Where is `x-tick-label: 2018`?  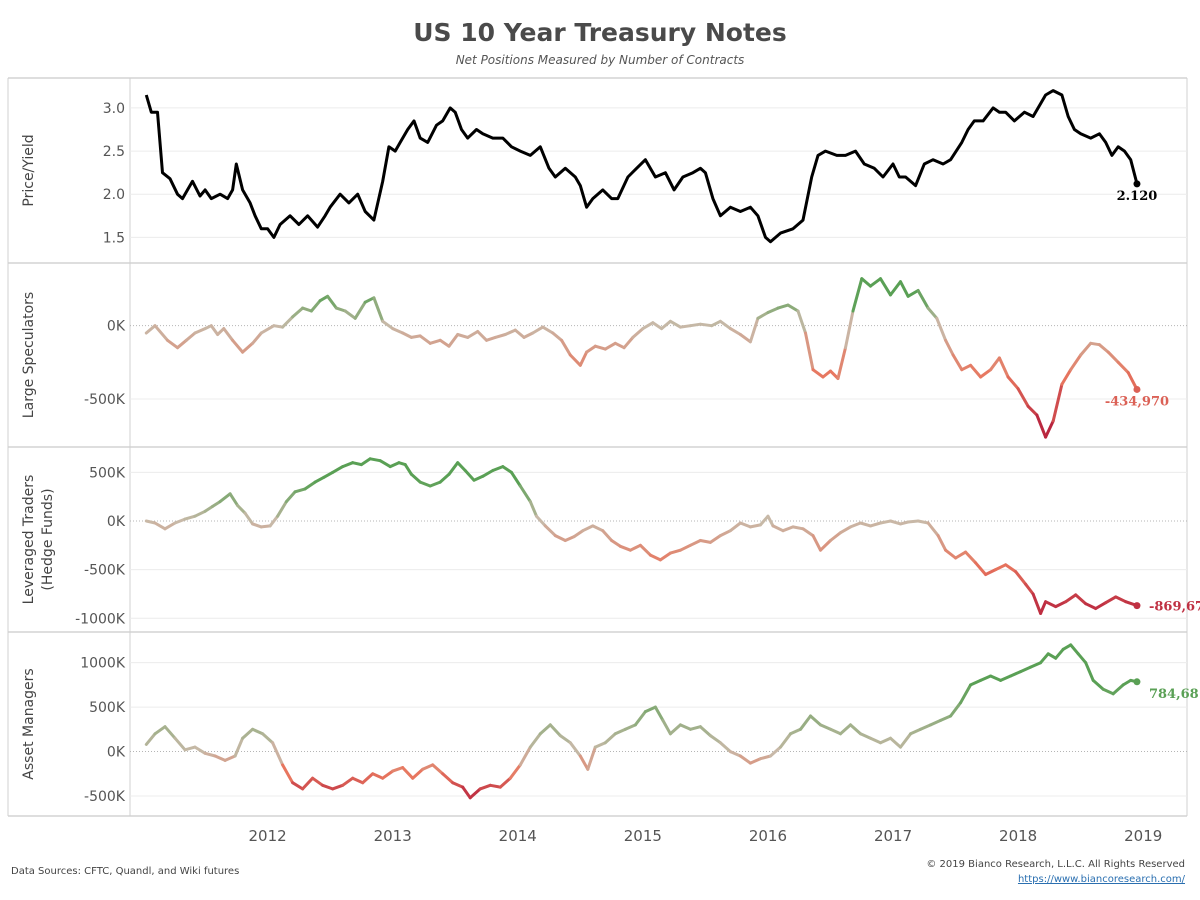 x-tick-label: 2018 is located at coordinates (1018, 836).